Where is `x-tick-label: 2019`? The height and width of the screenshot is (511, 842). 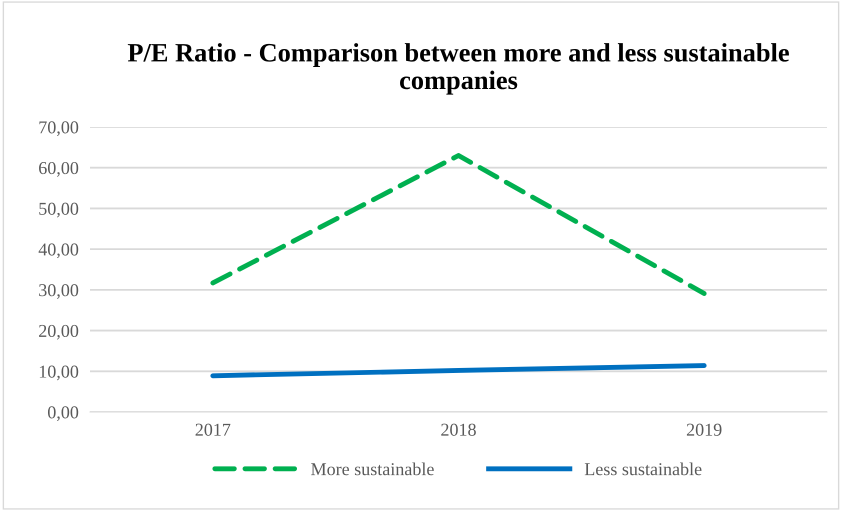 x-tick-label: 2019 is located at coordinates (704, 430).